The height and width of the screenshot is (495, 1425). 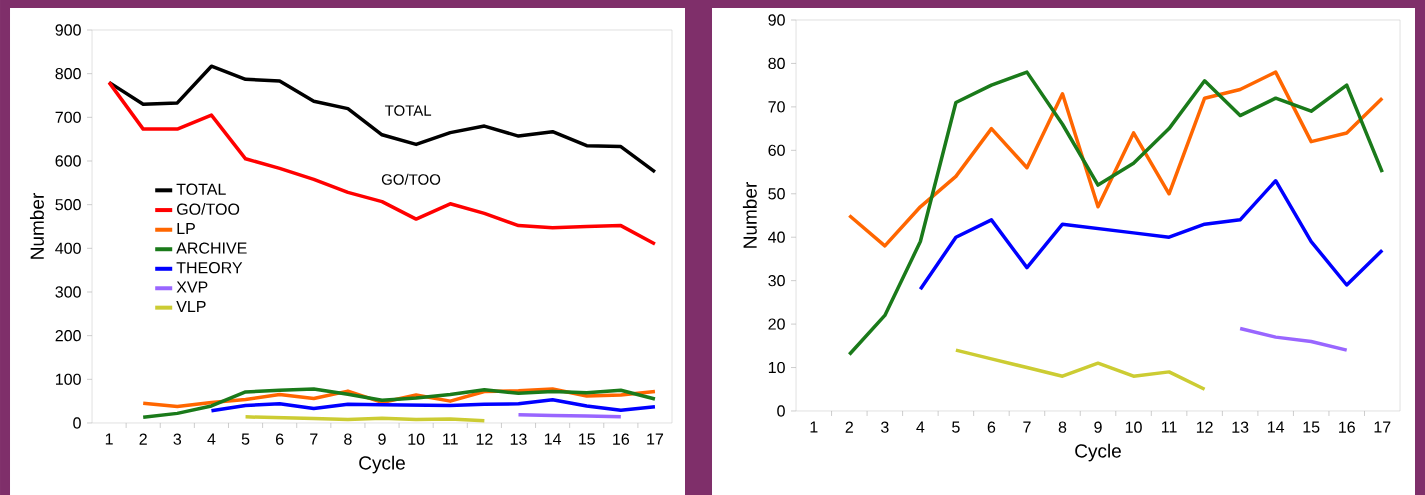 What do you see at coordinates (776, 237) in the screenshot?
I see `y-tick-label: 40` at bounding box center [776, 237].